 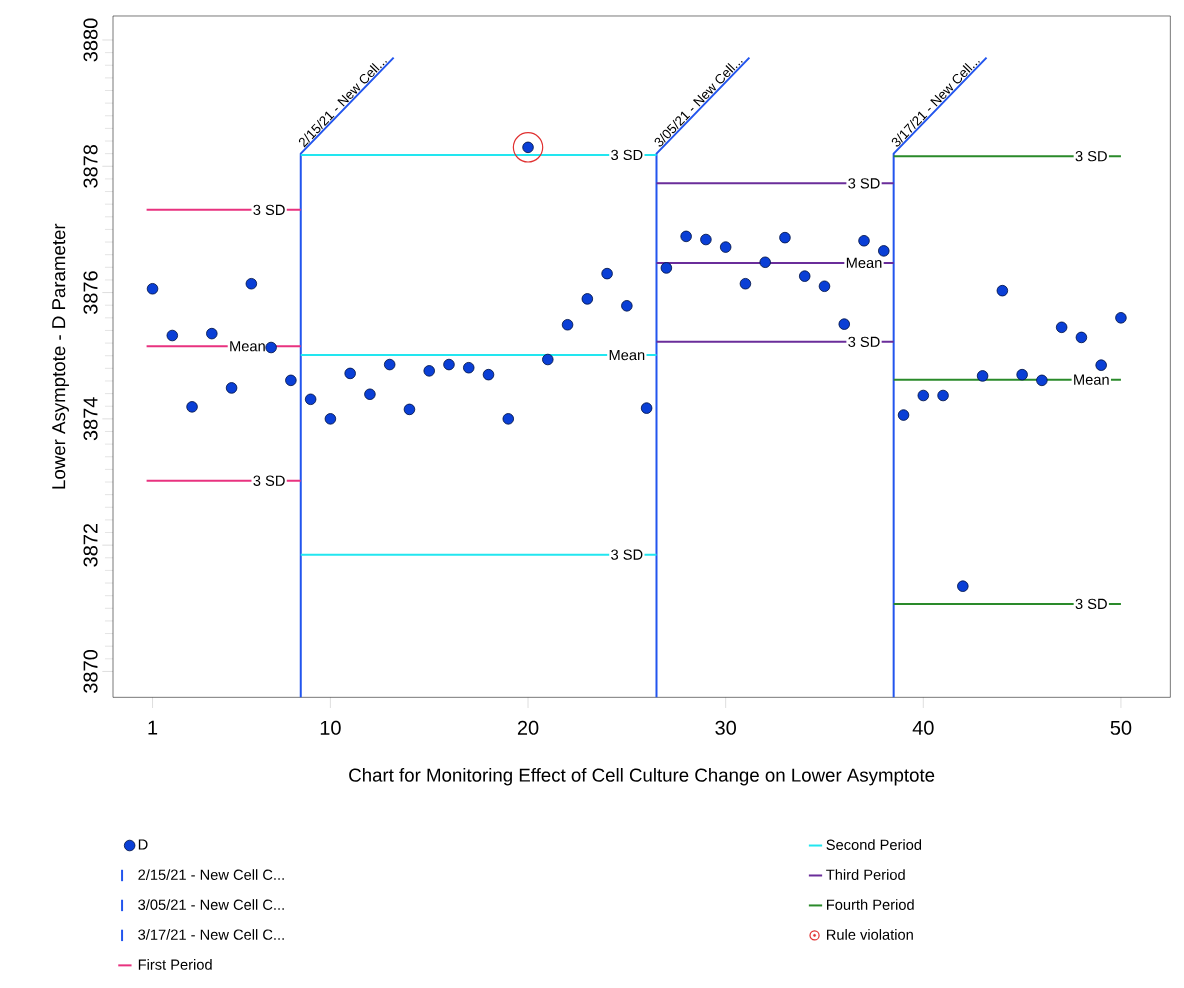 I want to click on legend-label: Rule violation, so click(x=870, y=934).